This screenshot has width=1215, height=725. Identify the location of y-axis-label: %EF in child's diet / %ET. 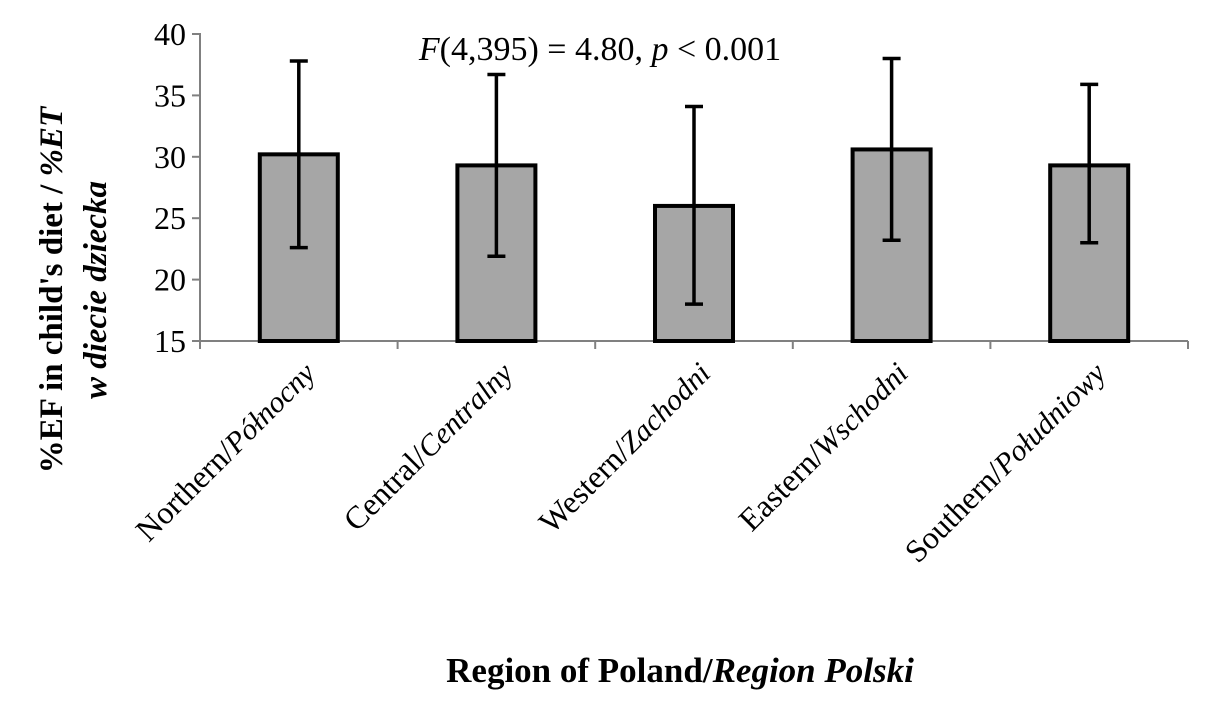
(52, 289).